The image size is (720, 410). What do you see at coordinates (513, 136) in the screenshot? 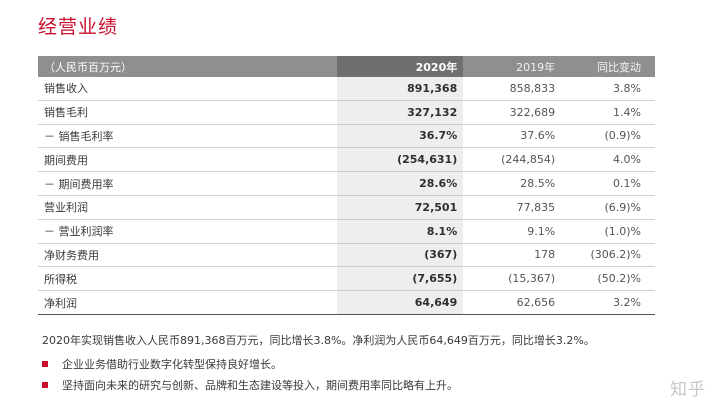
I see `value-2019: 37.6%` at bounding box center [513, 136].